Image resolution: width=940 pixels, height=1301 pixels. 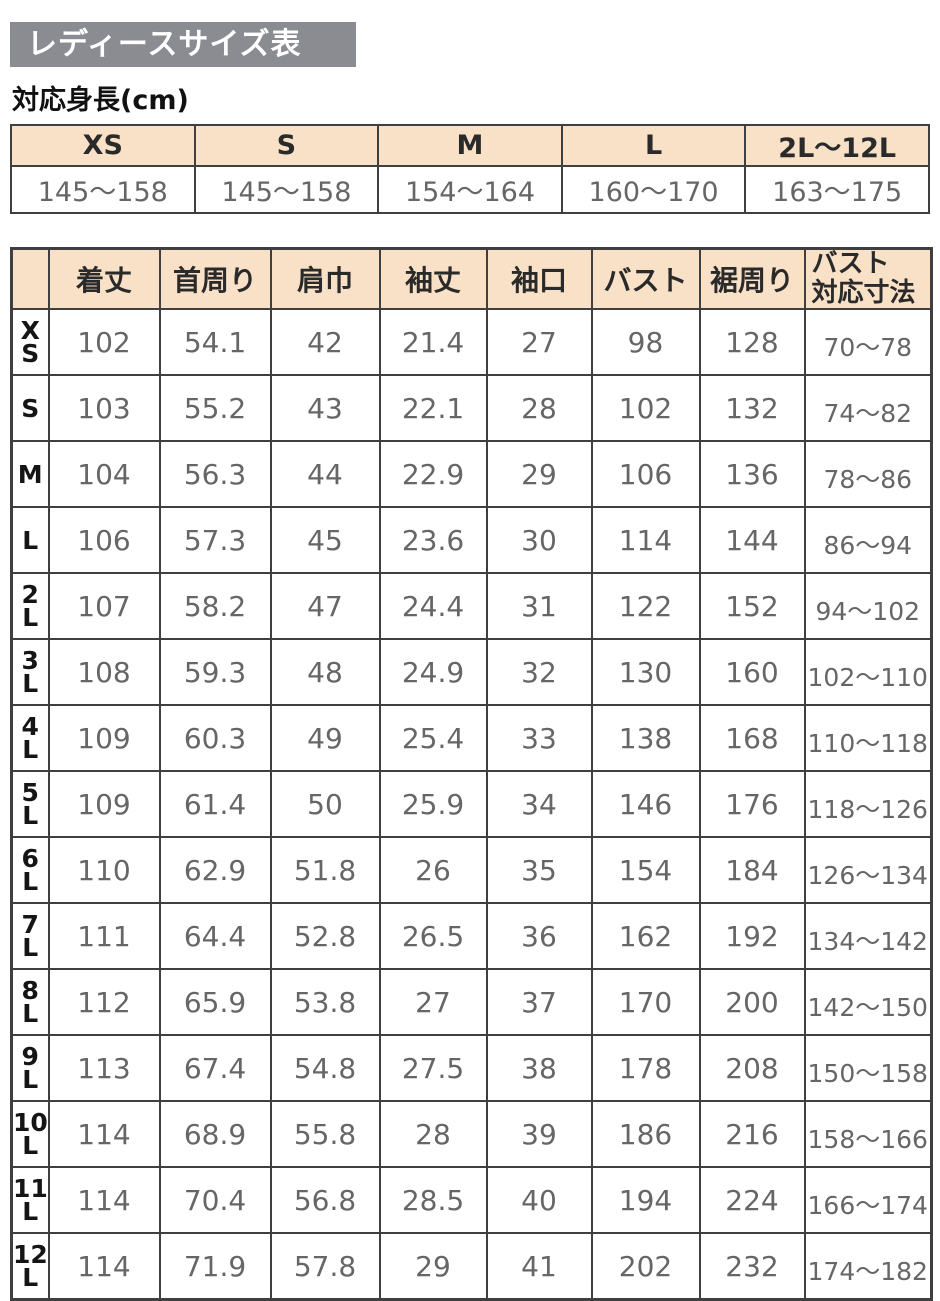 I want to click on measurement-cell: 118〜126, so click(x=868, y=804).